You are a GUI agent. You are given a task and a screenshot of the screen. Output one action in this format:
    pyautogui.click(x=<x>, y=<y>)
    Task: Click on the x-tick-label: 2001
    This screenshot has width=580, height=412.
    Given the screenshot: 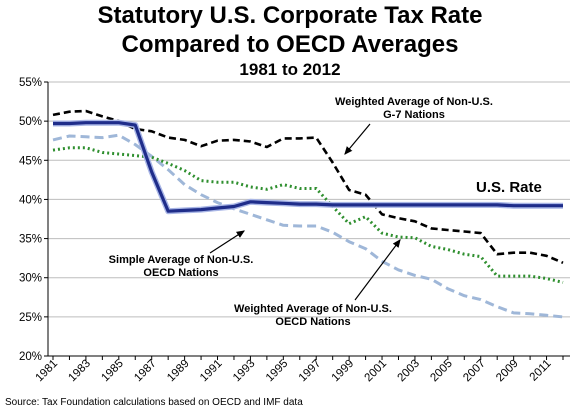 What is the action you would take?
    pyautogui.click(x=376, y=371)
    